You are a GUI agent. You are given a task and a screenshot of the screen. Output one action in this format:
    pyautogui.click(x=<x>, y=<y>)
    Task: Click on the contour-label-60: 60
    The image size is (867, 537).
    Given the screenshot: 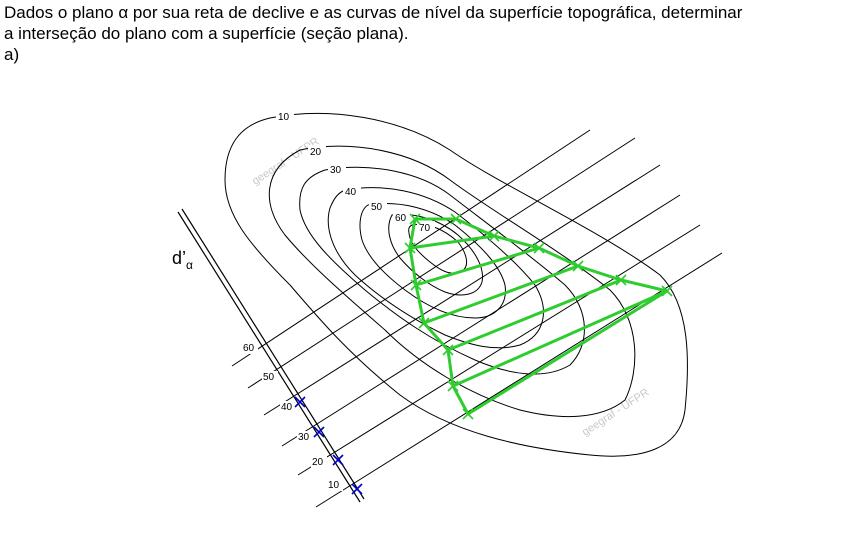 What is the action you would take?
    pyautogui.click(x=401, y=218)
    